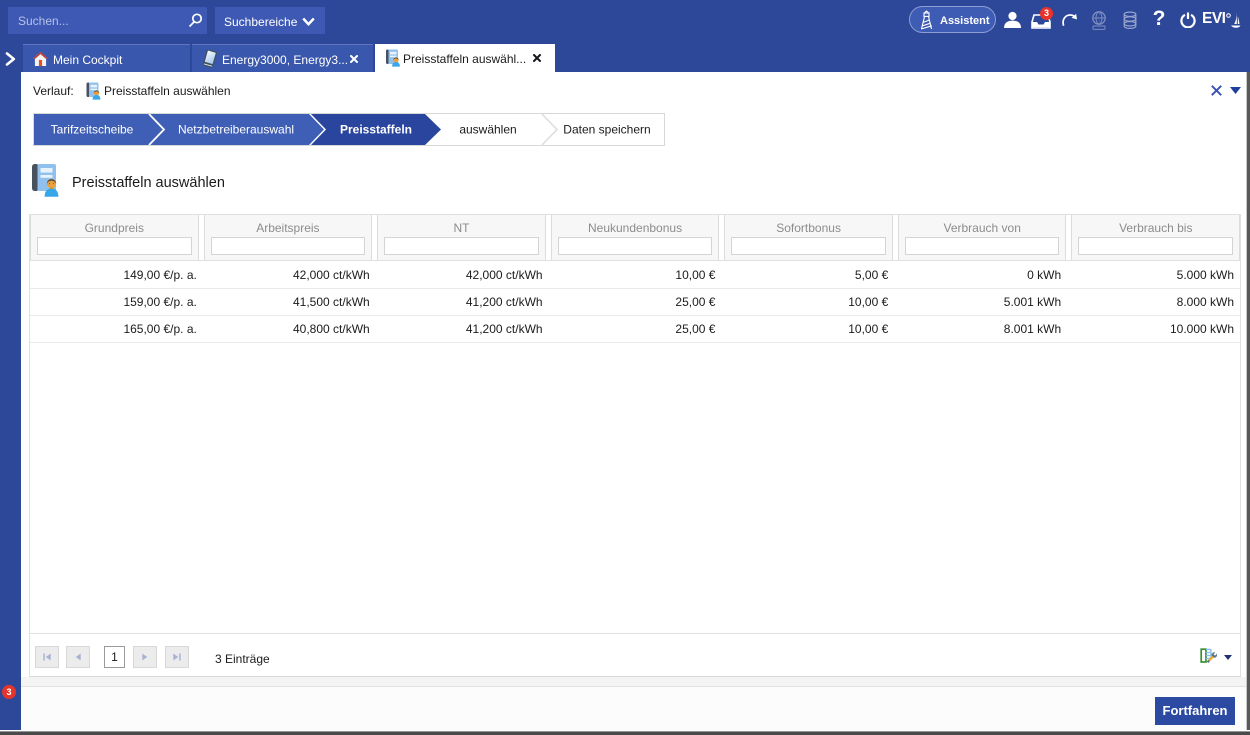 The width and height of the screenshot is (1250, 735). Describe the element at coordinates (236, 130) in the screenshot. I see `svg-text: Netzbetreiberauswahl` at that location.